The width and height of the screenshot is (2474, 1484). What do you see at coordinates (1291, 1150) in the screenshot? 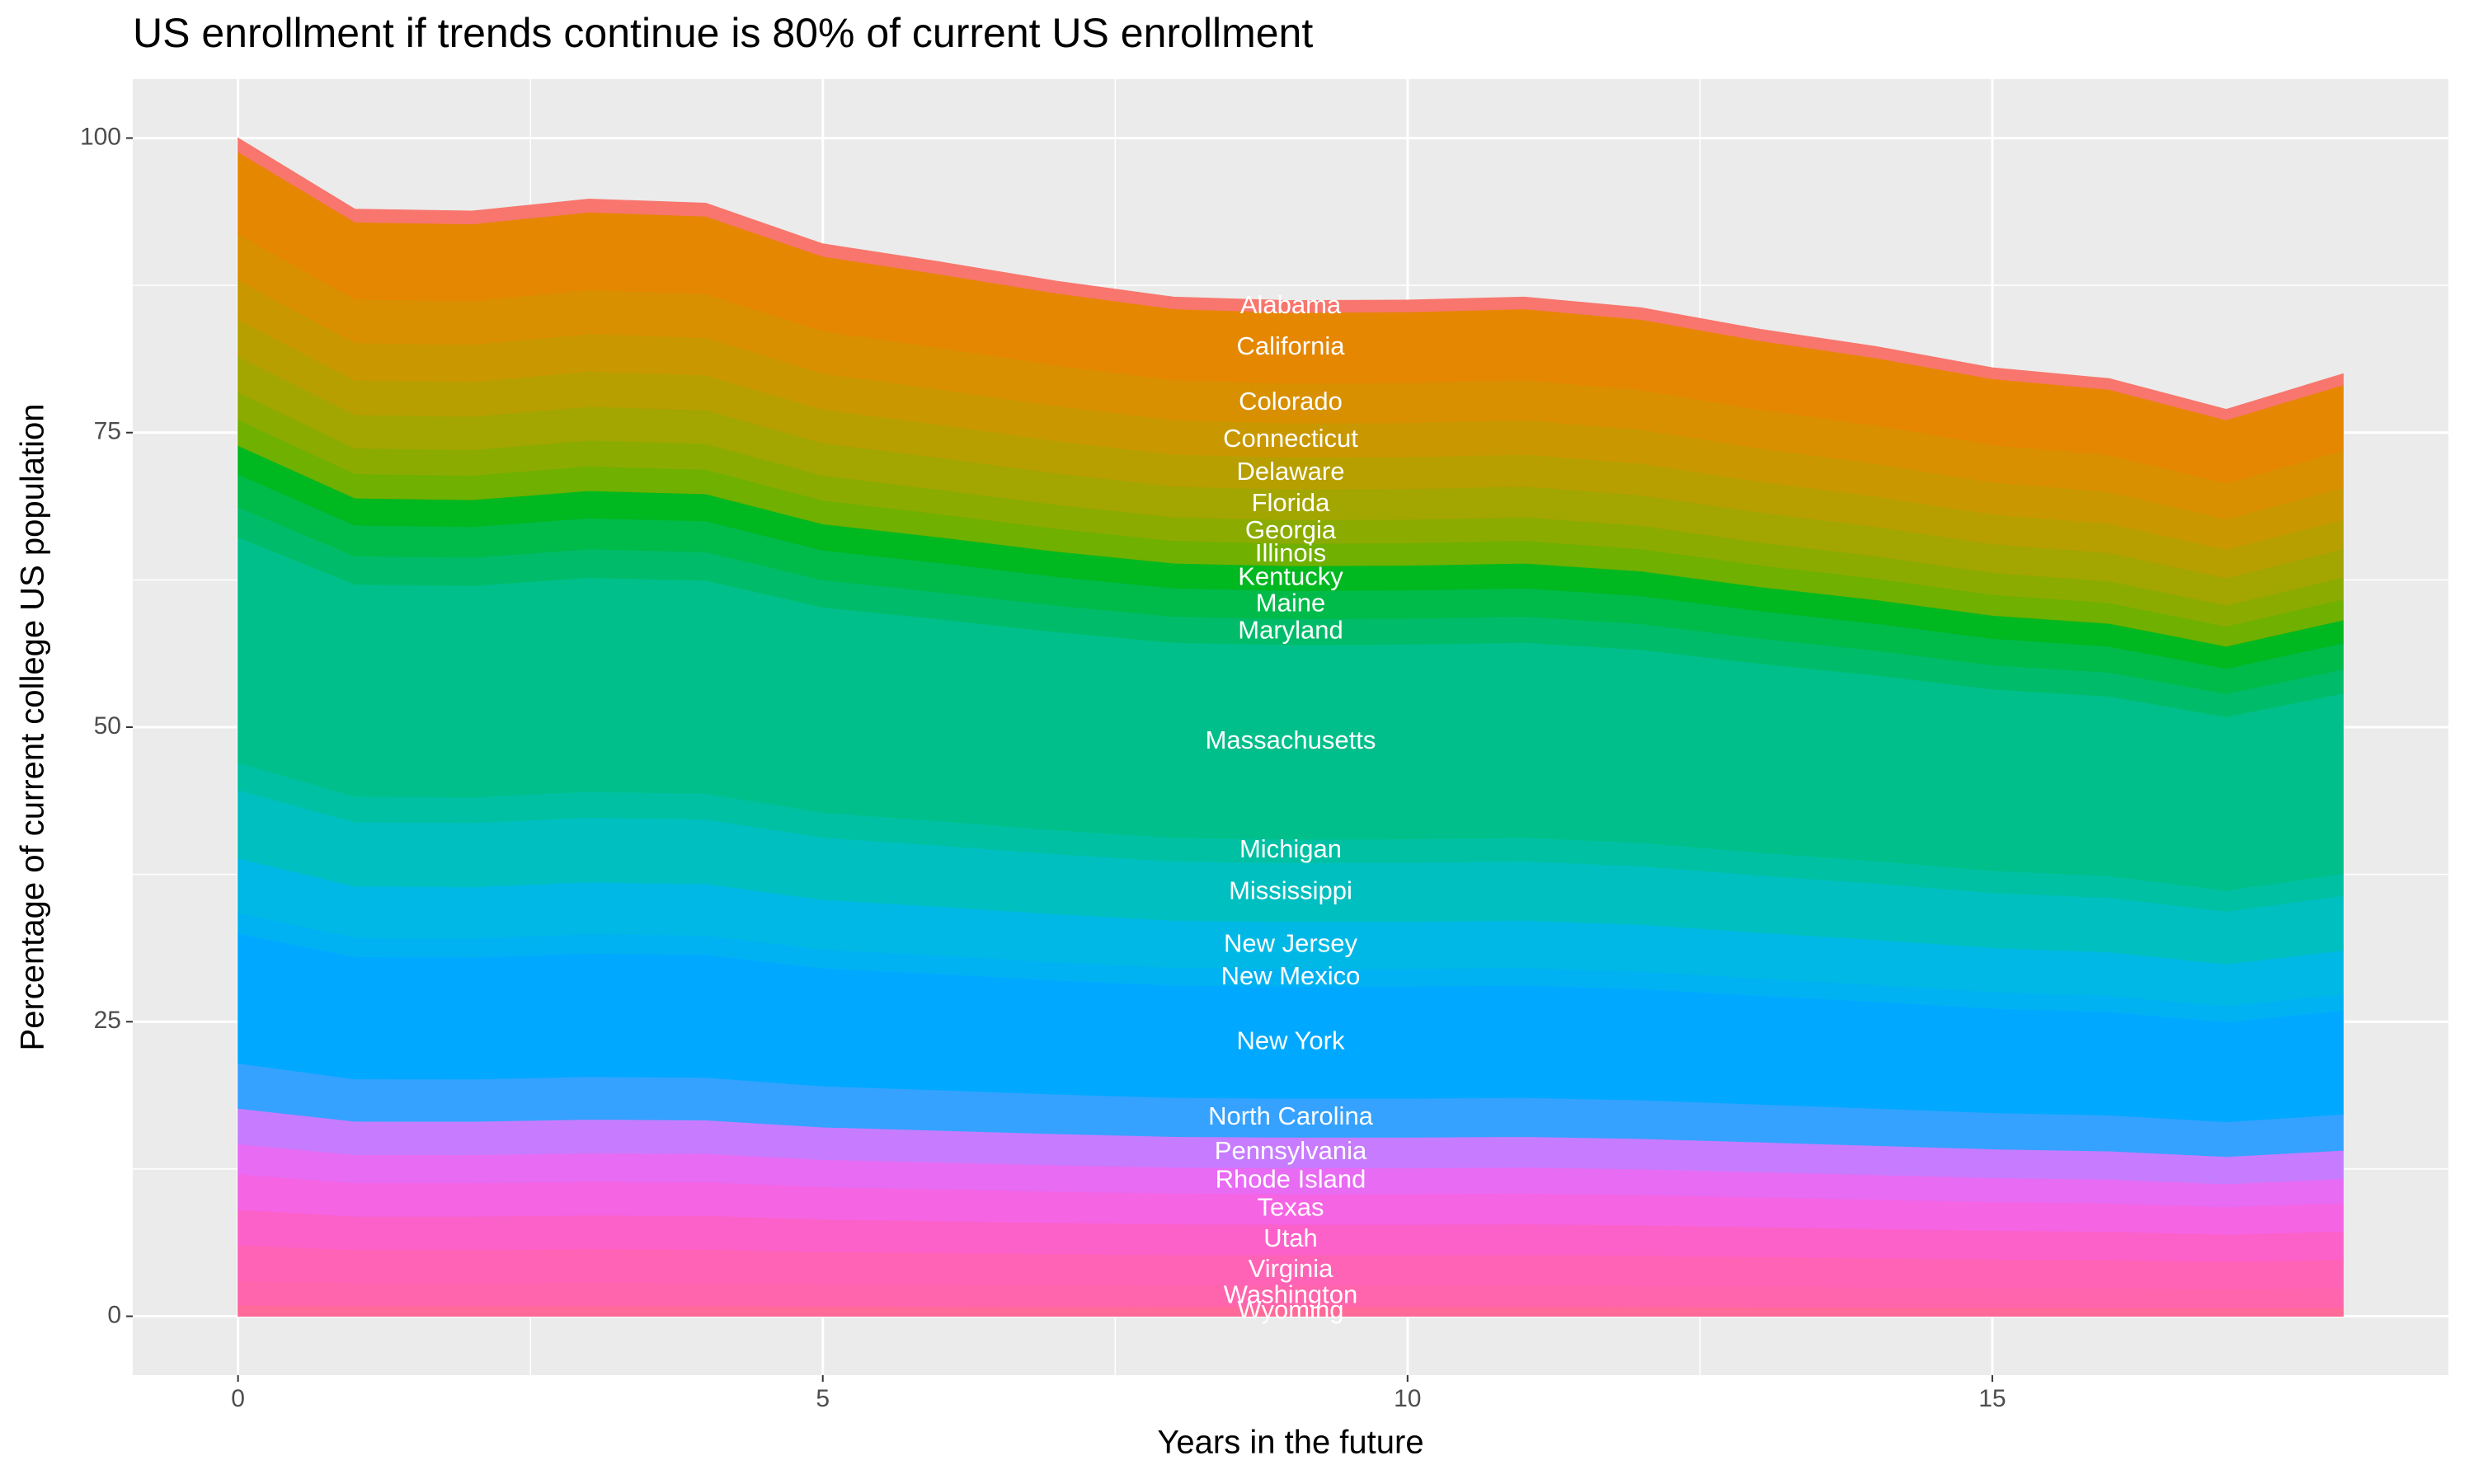
I see `series-label: Pennsylvania` at bounding box center [1291, 1150].